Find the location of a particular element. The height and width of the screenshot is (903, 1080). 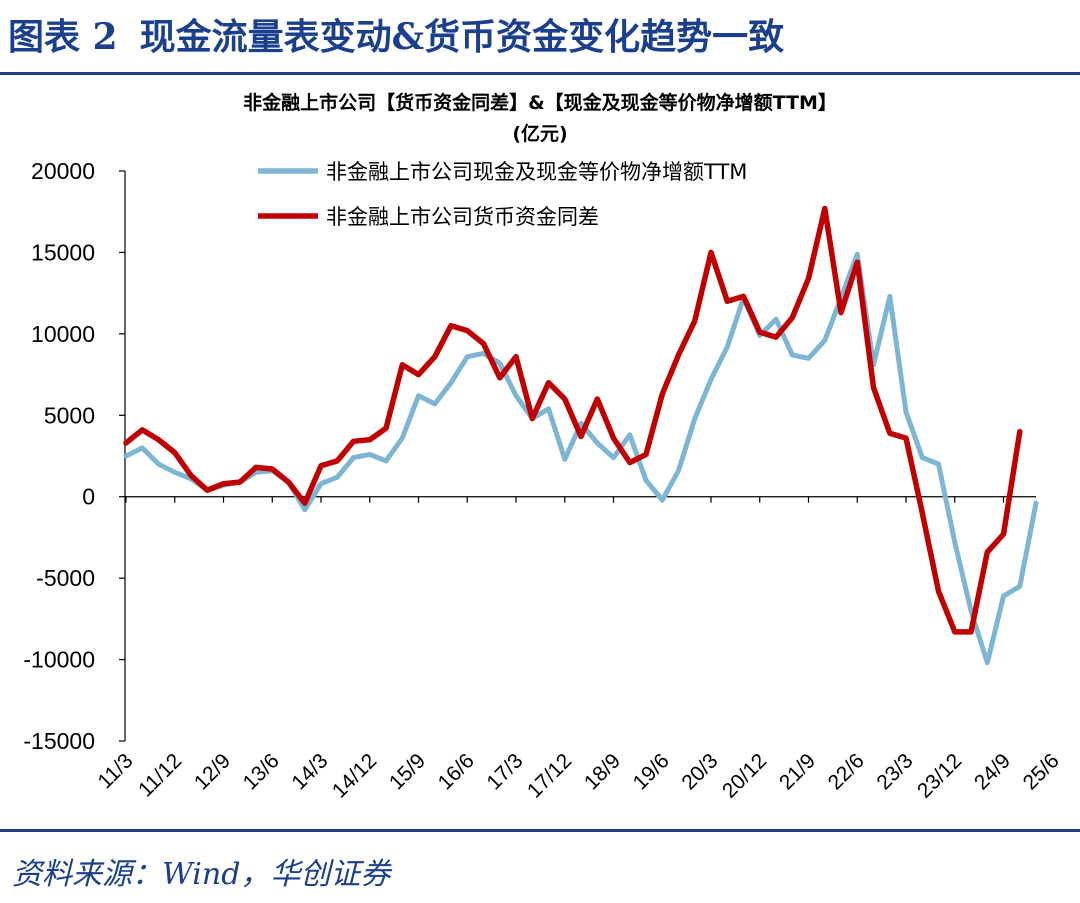

source-note: 资料来源：Wind，华创证券 is located at coordinates (201, 874).